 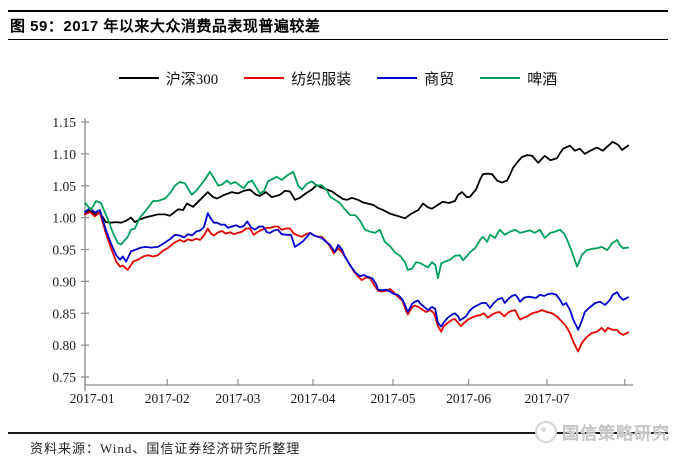 What do you see at coordinates (165, 26) in the screenshot?
I see `figure-title: 图 59：2017 年以来大众消费品表现普遍较差` at bounding box center [165, 26].